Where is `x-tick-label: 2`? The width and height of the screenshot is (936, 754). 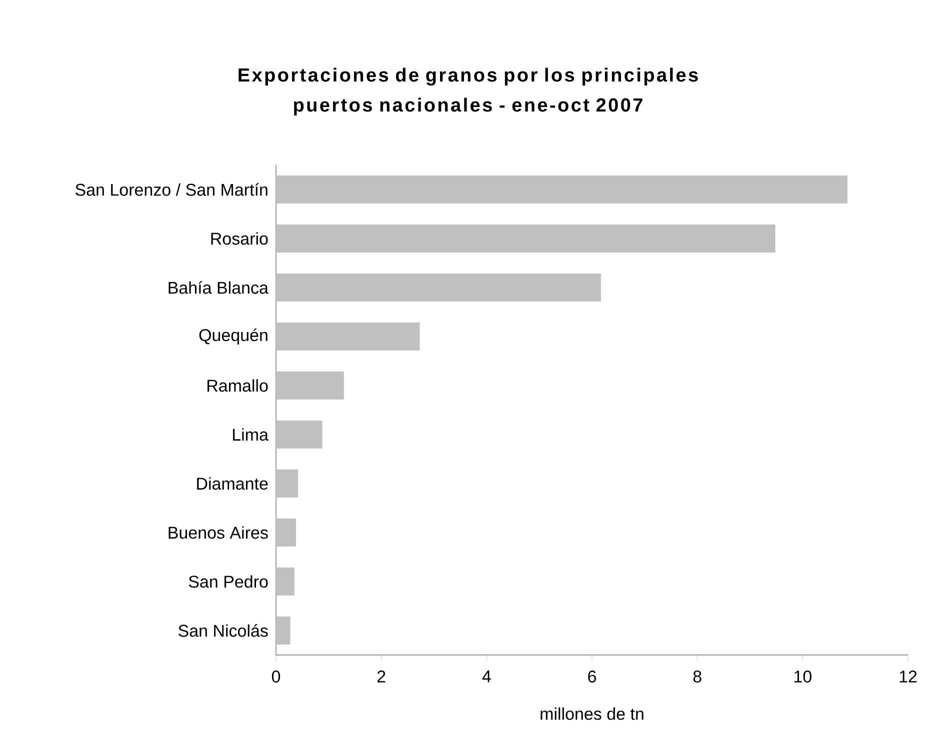
x-tick-label: 2 is located at coordinates (381, 676).